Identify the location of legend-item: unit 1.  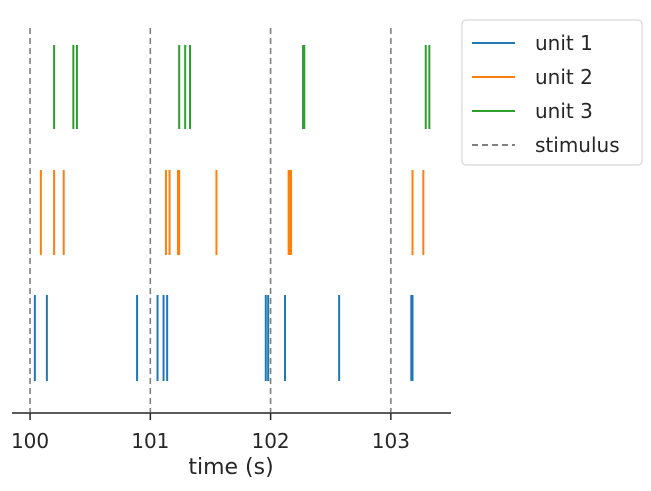
(532, 43).